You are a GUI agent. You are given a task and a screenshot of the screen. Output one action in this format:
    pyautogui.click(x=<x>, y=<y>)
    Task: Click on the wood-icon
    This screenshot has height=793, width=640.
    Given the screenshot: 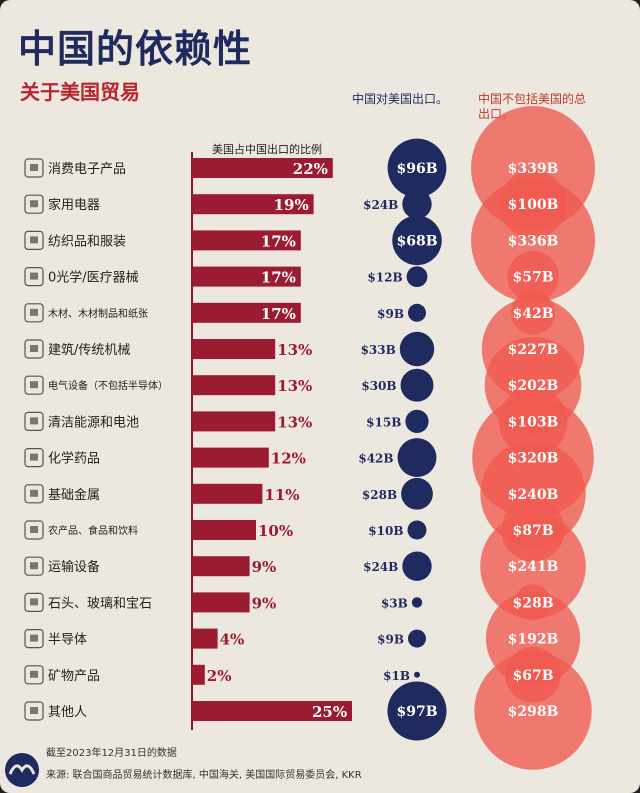 What is the action you would take?
    pyautogui.click(x=34, y=313)
    